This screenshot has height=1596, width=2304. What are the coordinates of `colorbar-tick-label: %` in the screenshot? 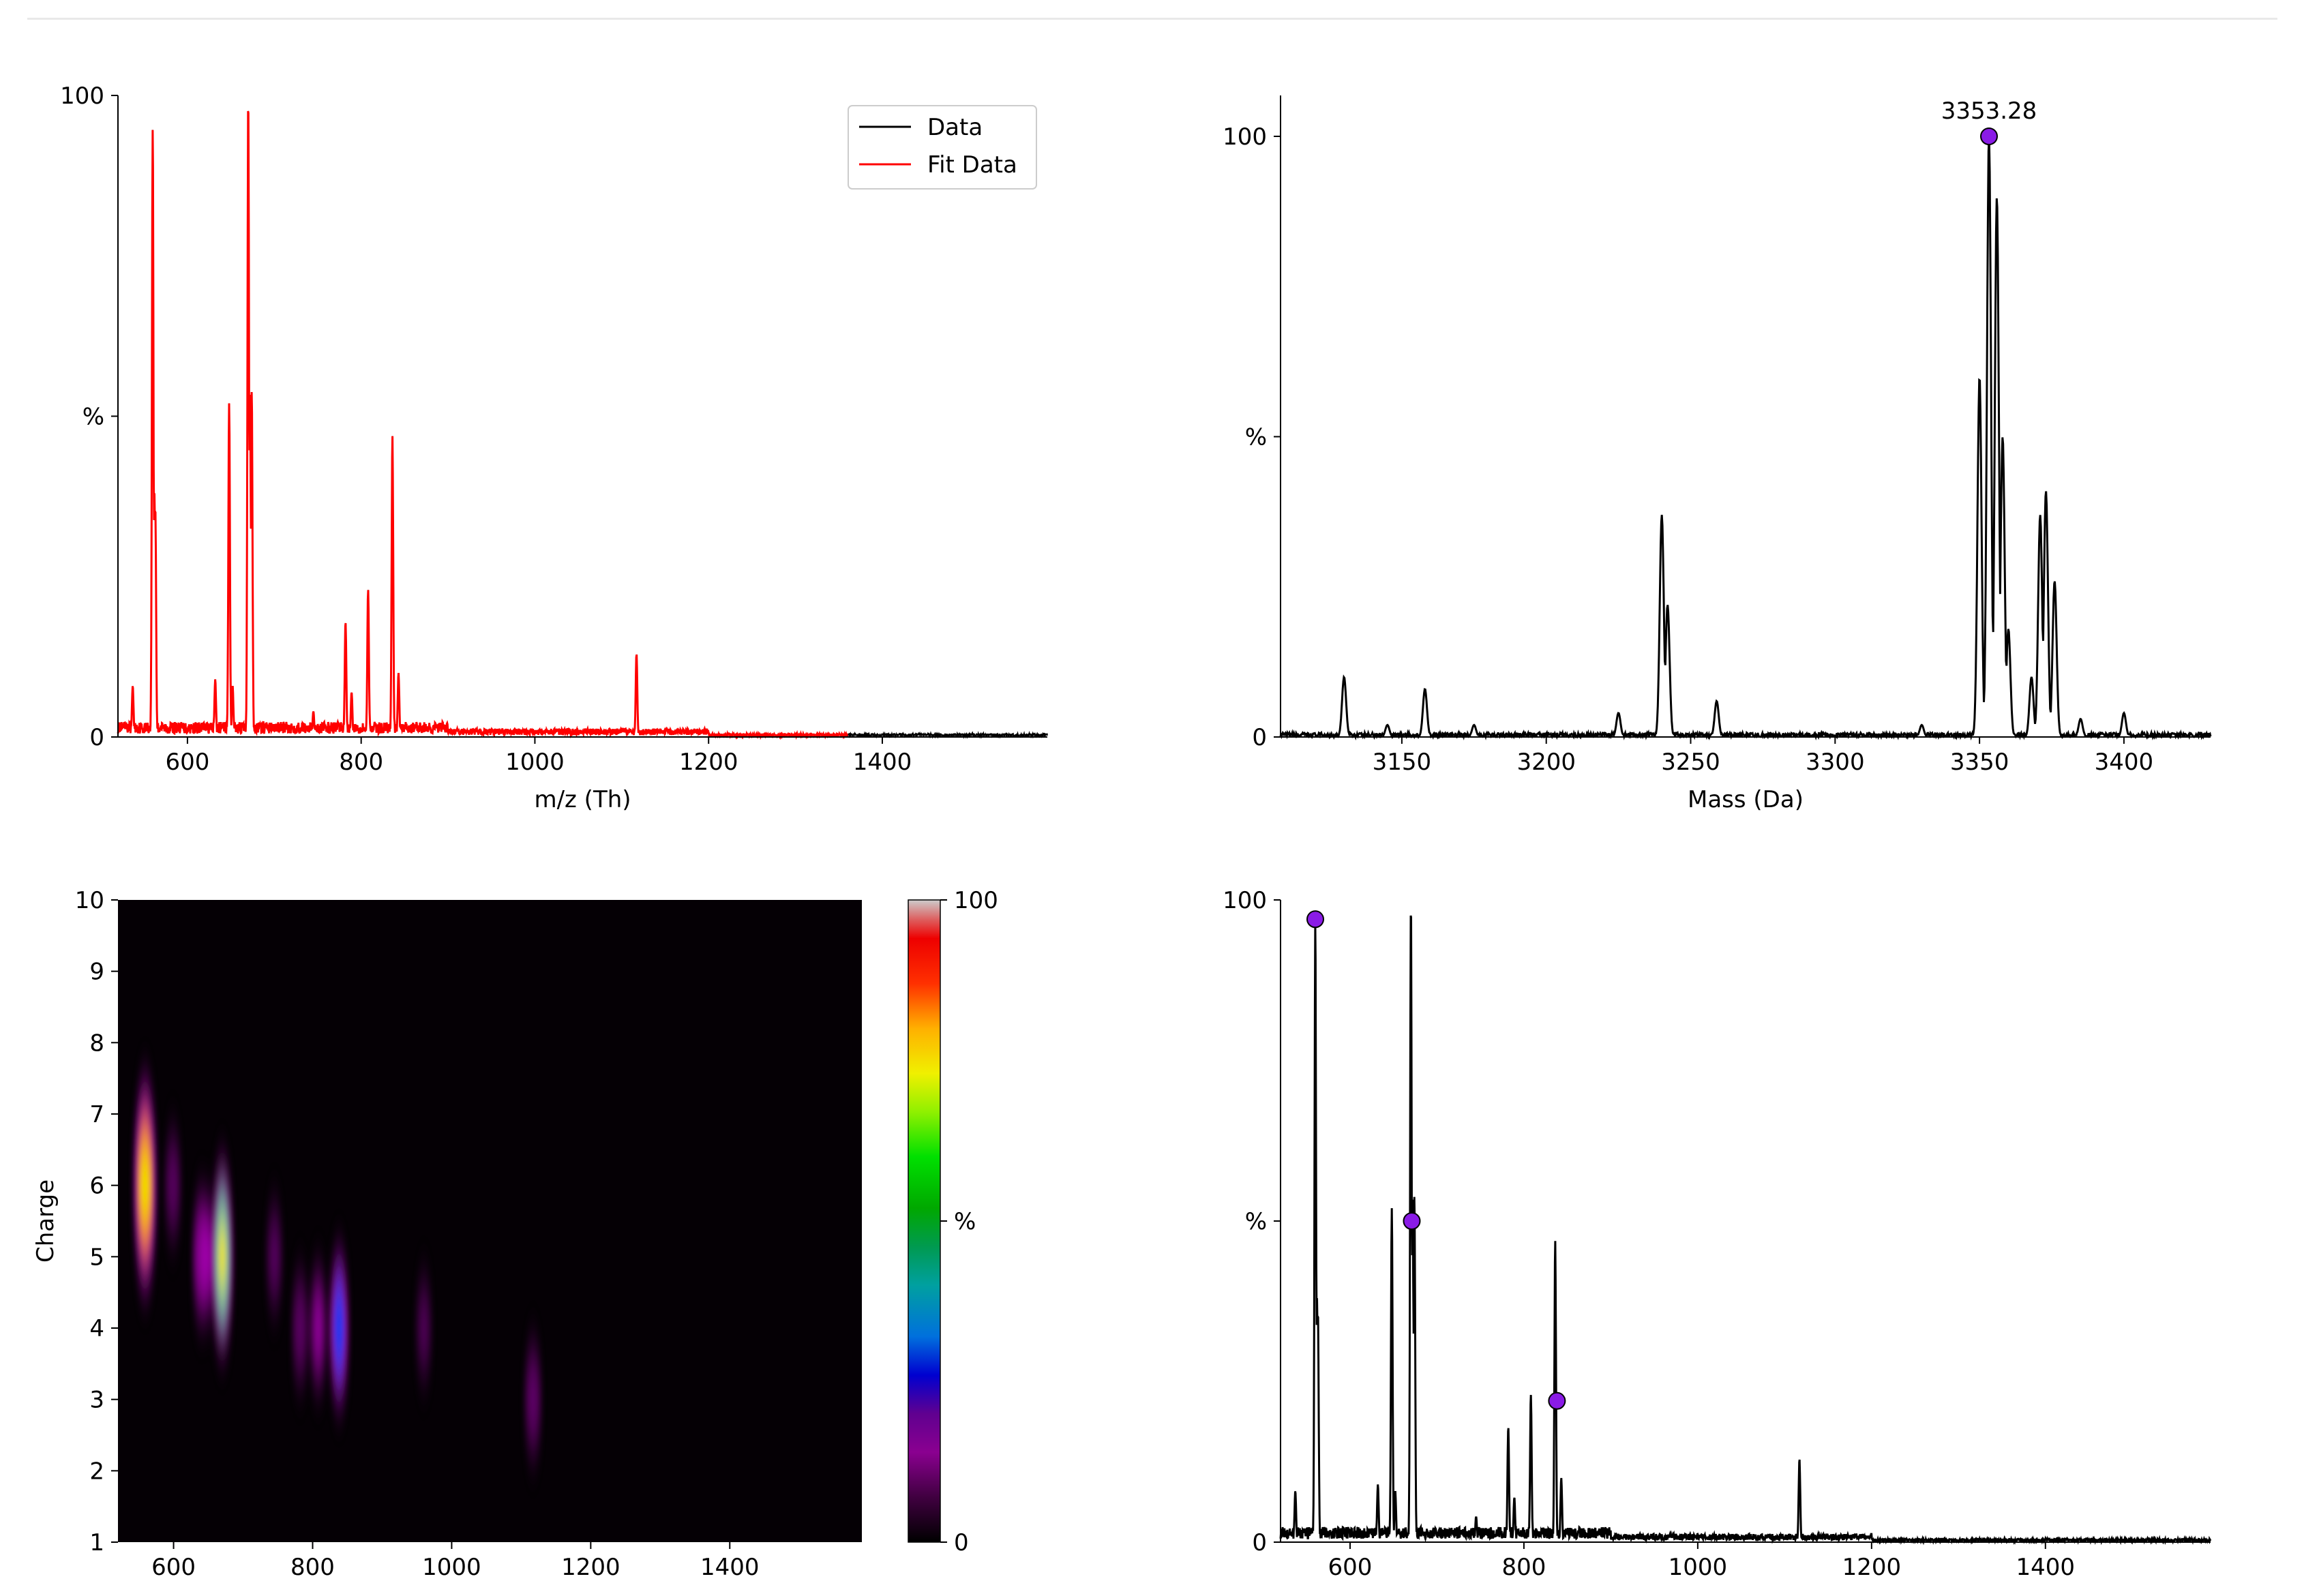 It's located at (965, 1221).